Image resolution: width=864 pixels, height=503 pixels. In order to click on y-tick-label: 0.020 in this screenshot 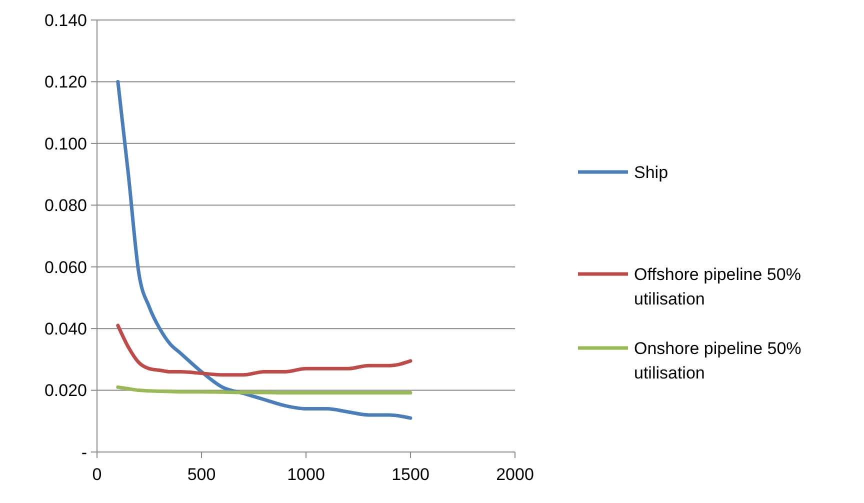, I will do `click(65, 390)`.